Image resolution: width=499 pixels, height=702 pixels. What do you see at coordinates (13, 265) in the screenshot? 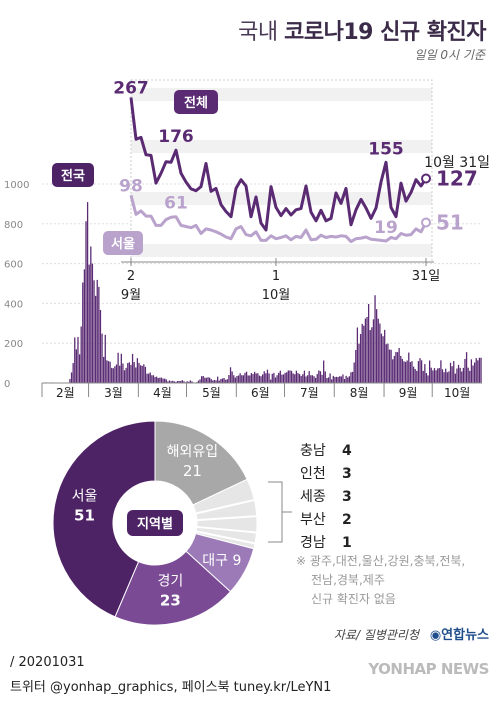
I see `y-tick-label: 600` at bounding box center [13, 265].